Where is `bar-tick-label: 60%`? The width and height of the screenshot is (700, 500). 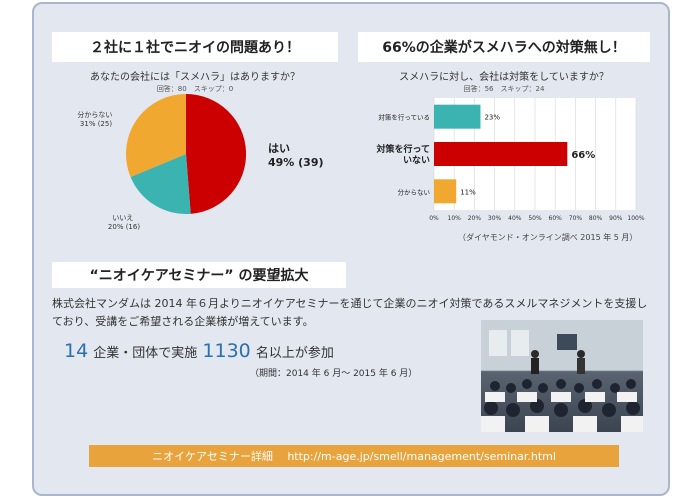 bar-tick-label: 60% is located at coordinates (556, 218).